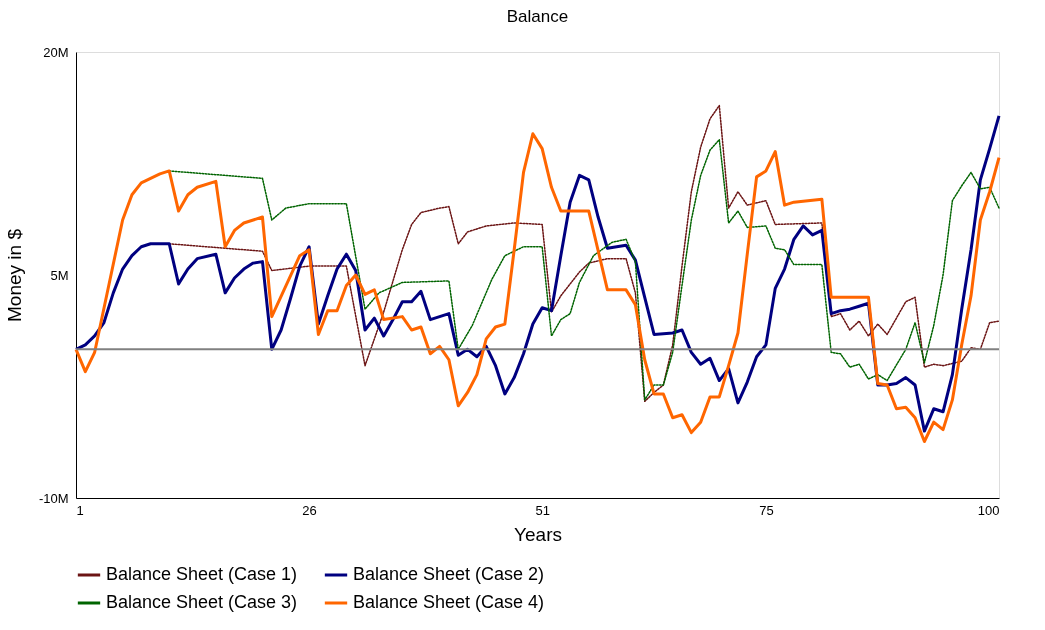  What do you see at coordinates (202, 574) in the screenshot?
I see `legend-label: Balance Sheet (Case 1)` at bounding box center [202, 574].